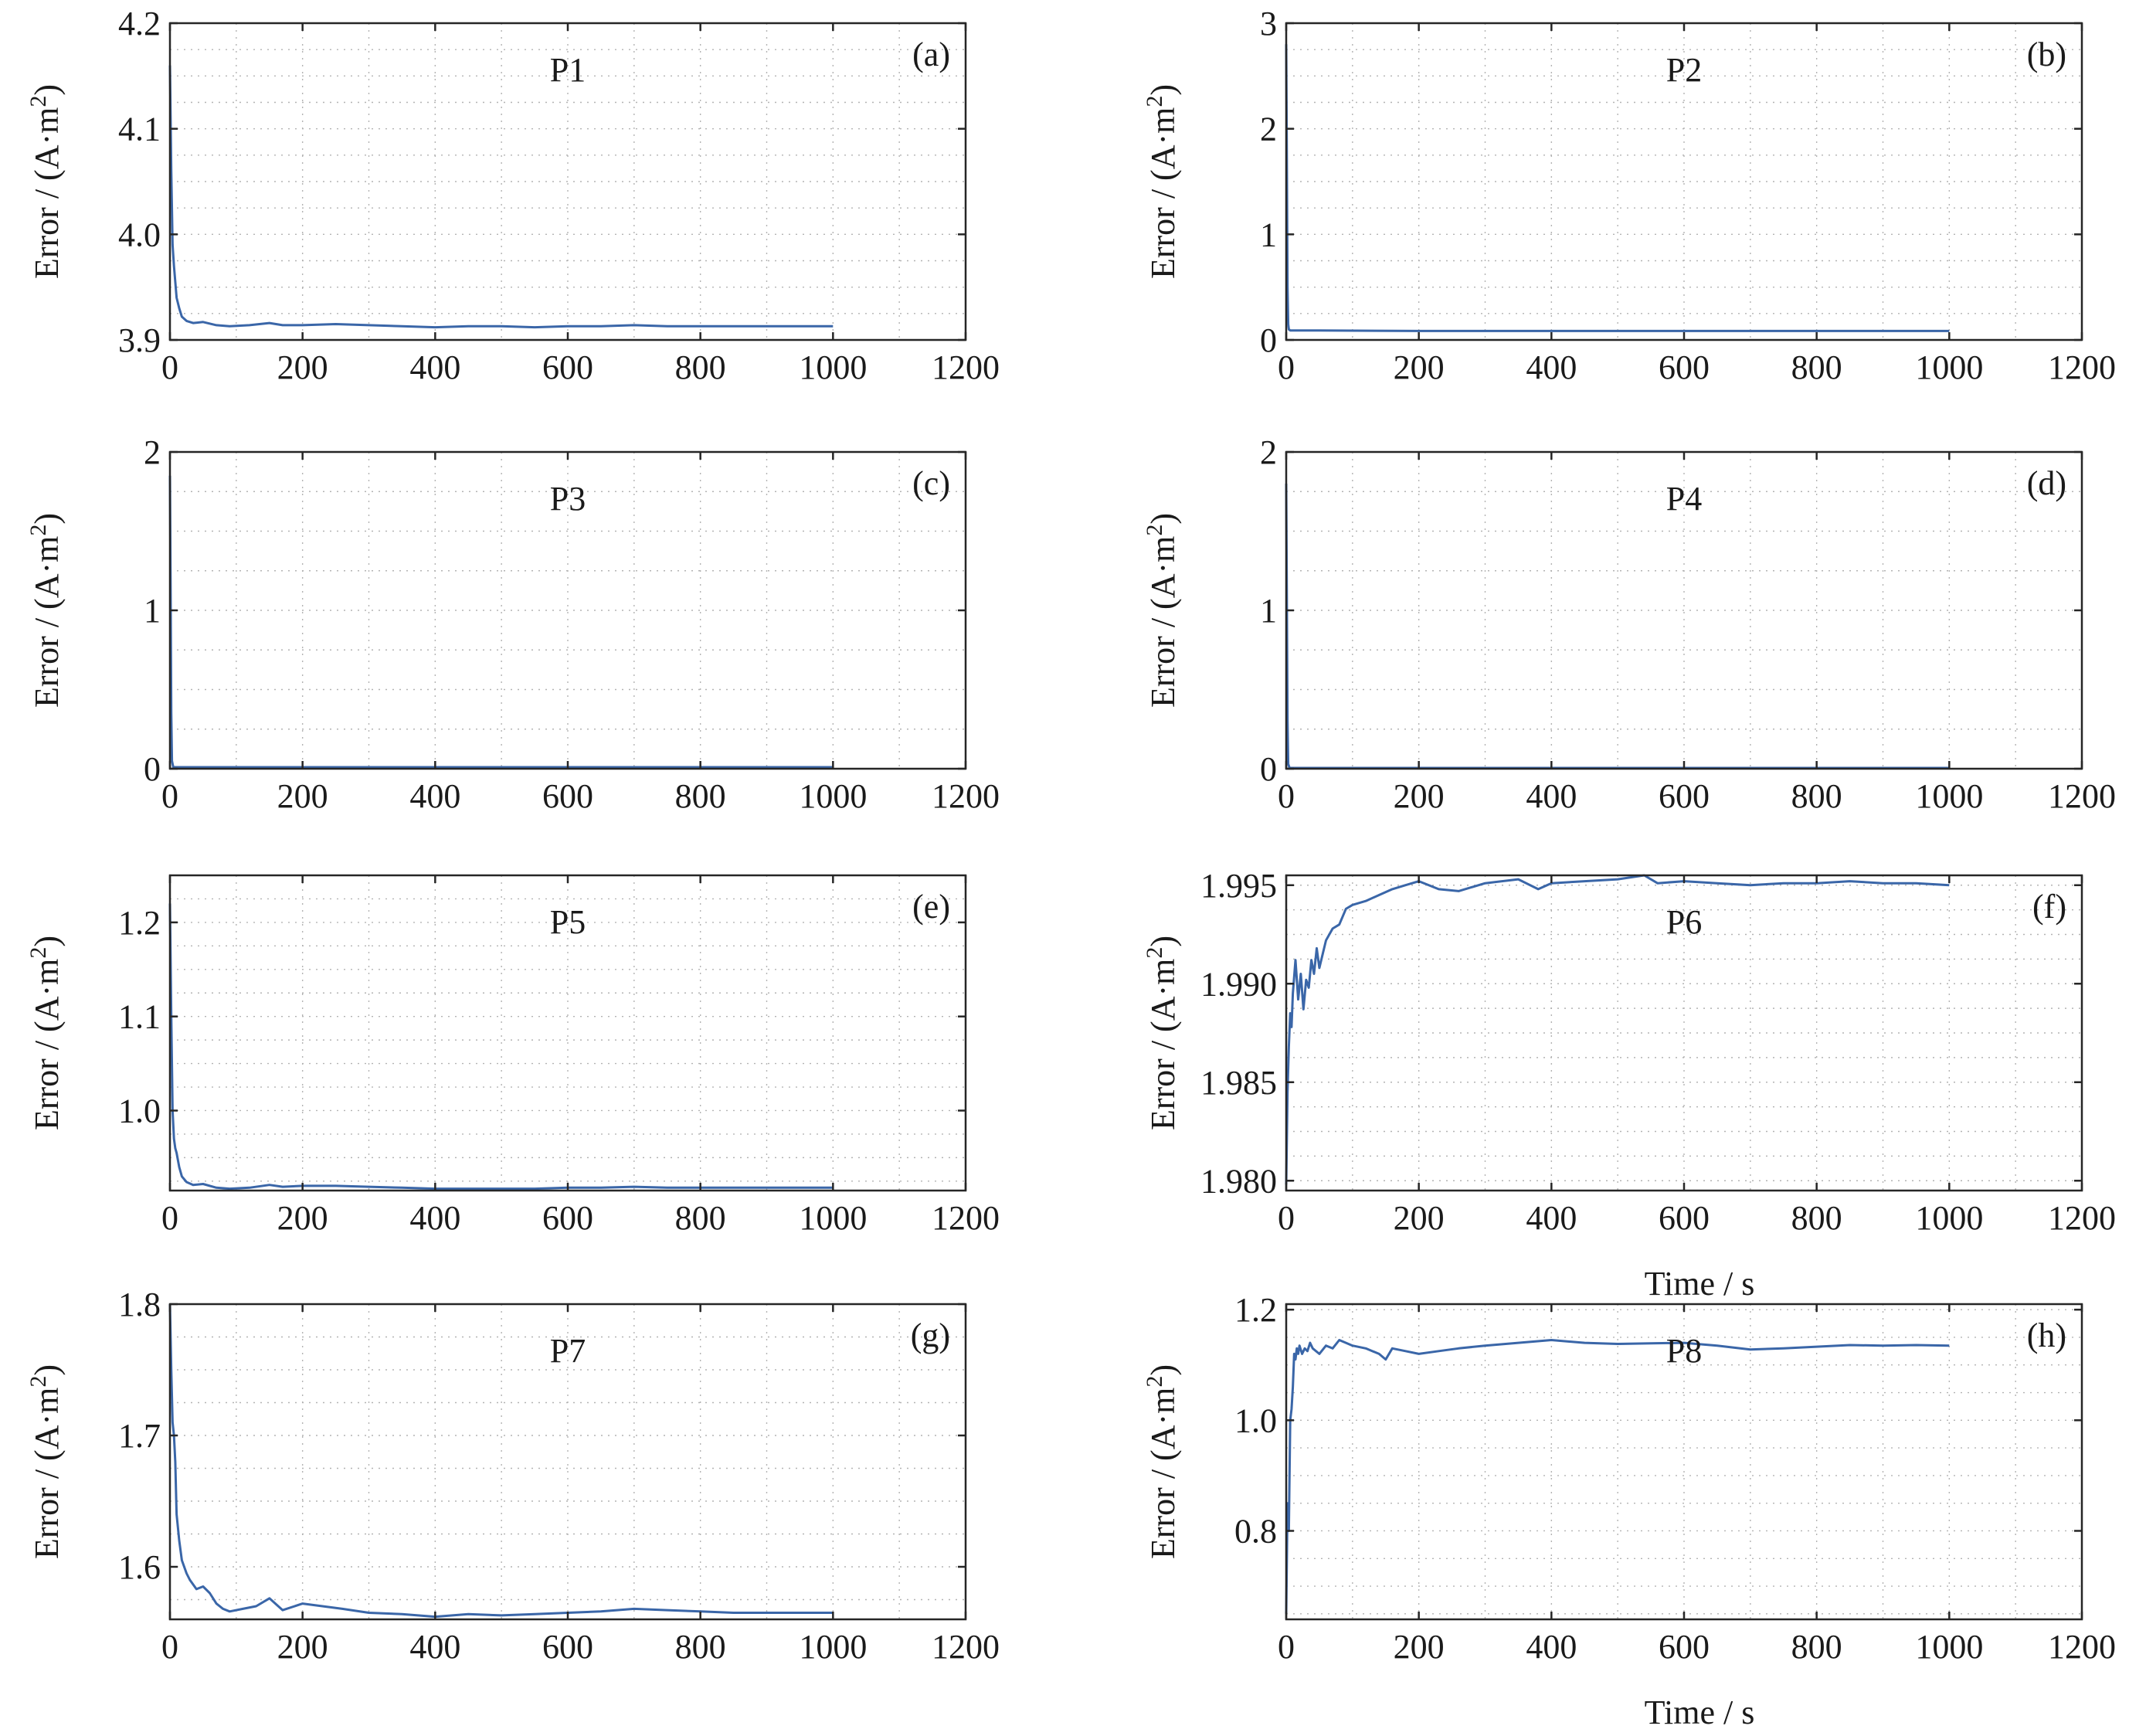  Describe the element at coordinates (2046, 483) in the screenshot. I see `panel-letter: (d)` at that location.